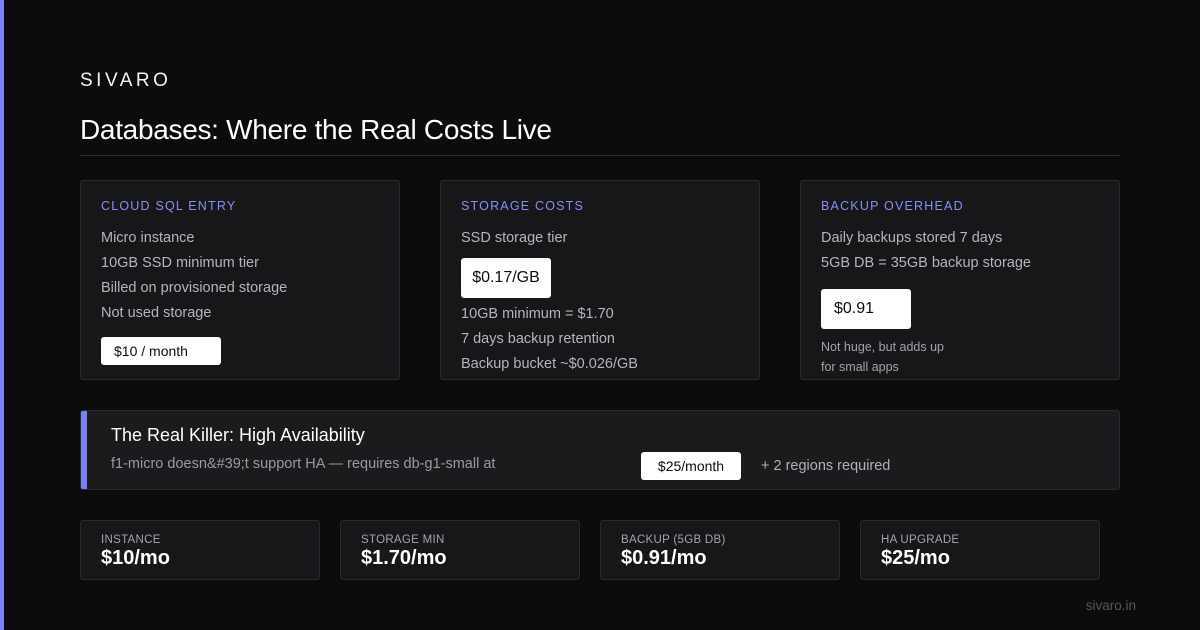 The height and width of the screenshot is (630, 1200). Describe the element at coordinates (915, 558) in the screenshot. I see `stat-value: $25/mo` at that location.